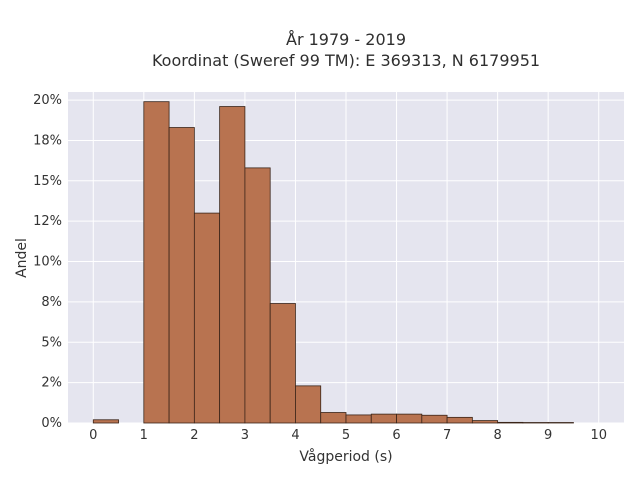 Image resolution: width=640 pixels, height=480 pixels. What do you see at coordinates (47, 221) in the screenshot?
I see `y-tick-label: 12%` at bounding box center [47, 221].